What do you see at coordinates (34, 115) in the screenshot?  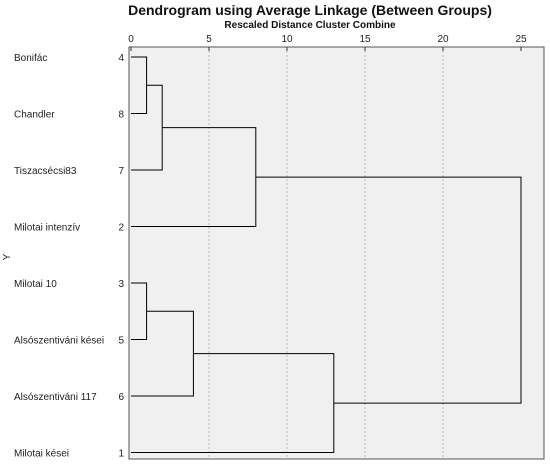 I see `leaf-label: Chandler` at bounding box center [34, 115].